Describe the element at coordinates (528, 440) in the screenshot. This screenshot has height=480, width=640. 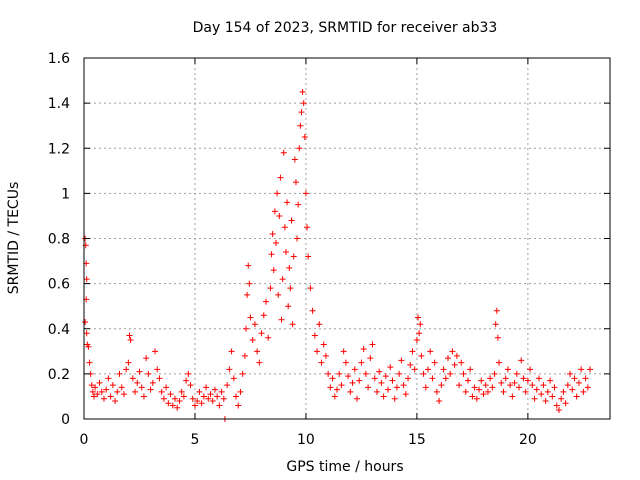
I see `x-tick-label: 20` at that location.